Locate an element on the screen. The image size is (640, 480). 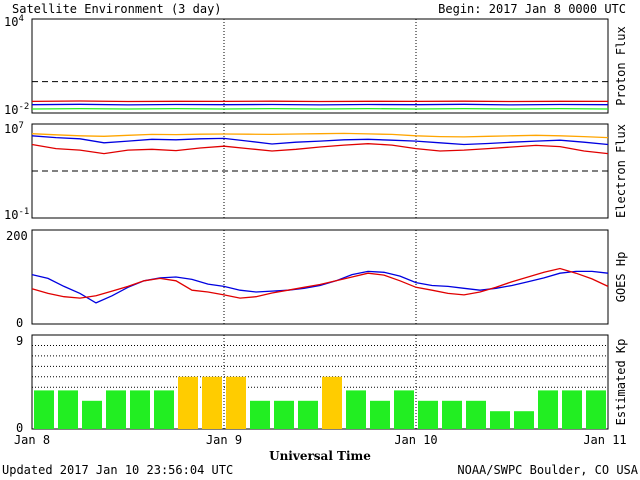
estimated-kp-ylabel: Estimated Kp is located at coordinates (621, 382).